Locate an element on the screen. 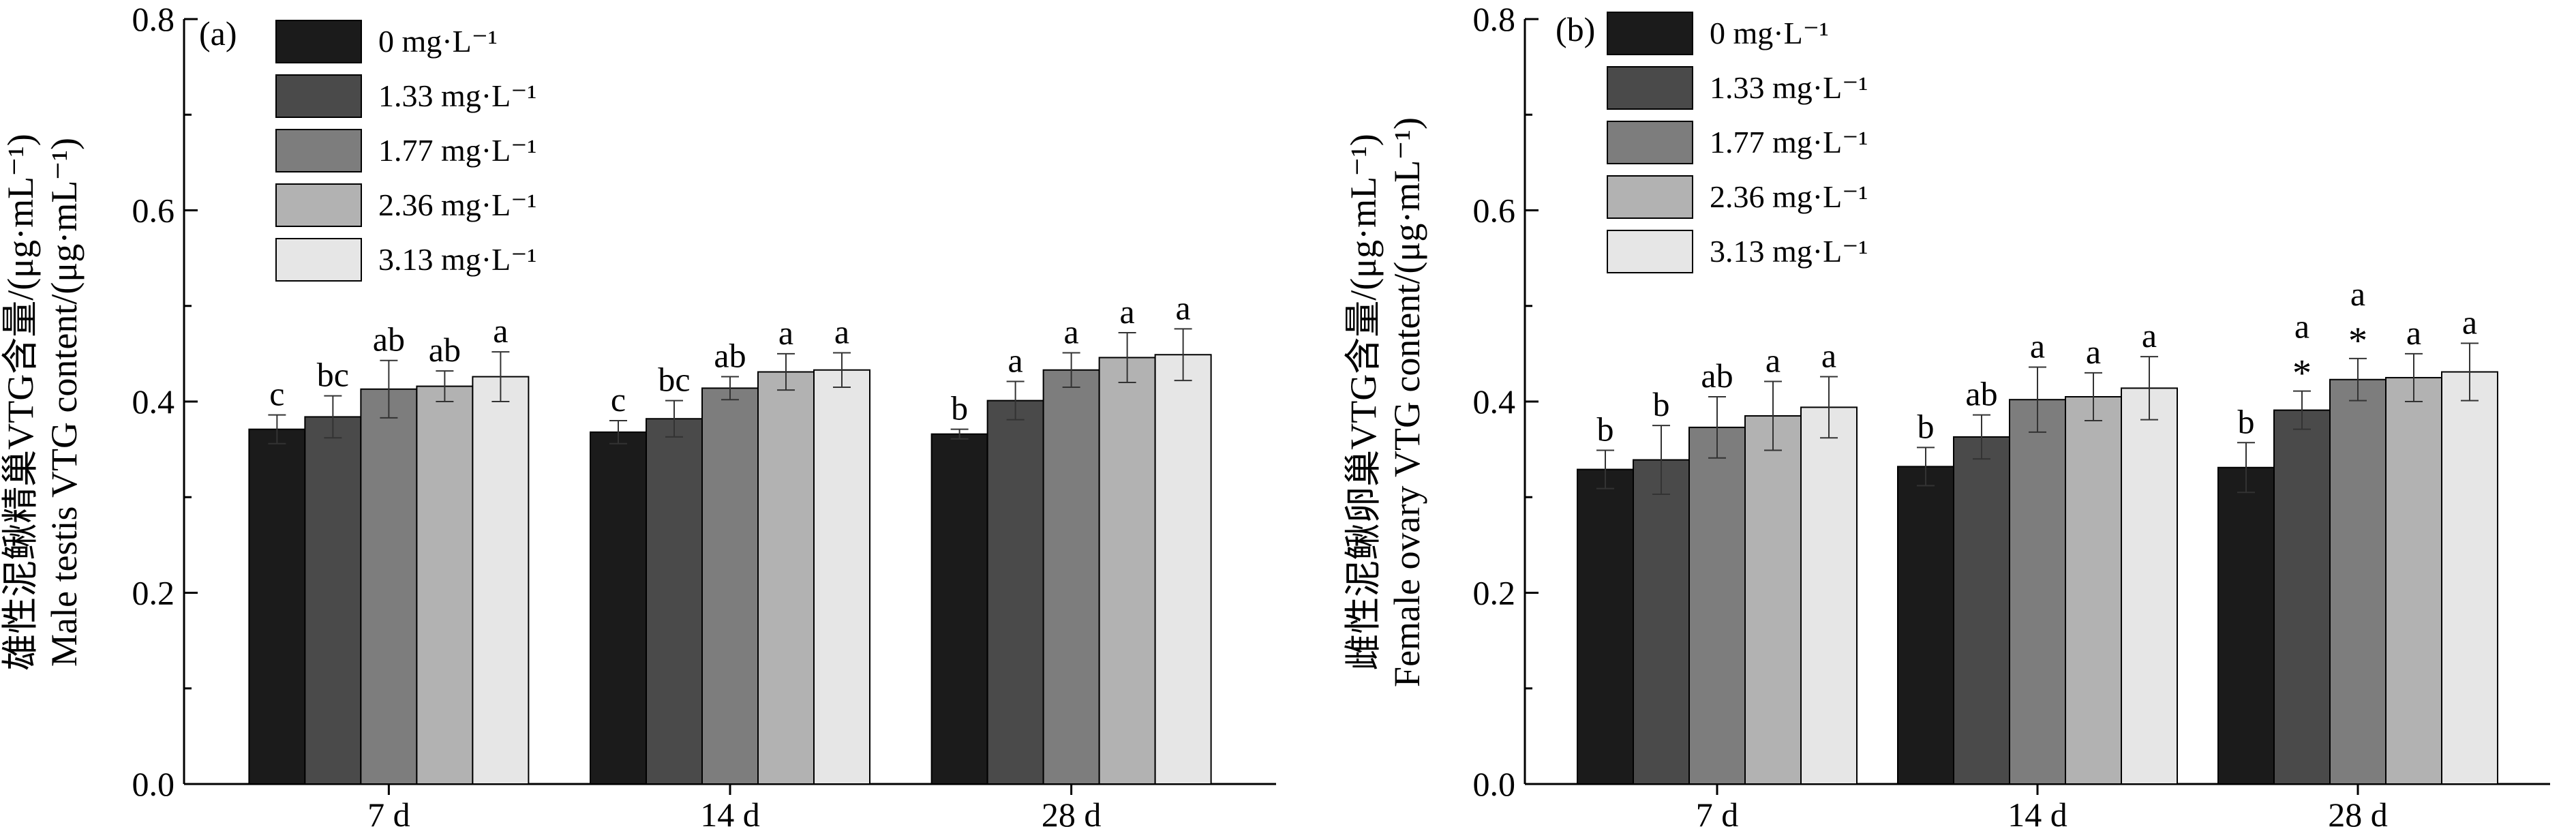  panel-label: (b) is located at coordinates (1575, 29).